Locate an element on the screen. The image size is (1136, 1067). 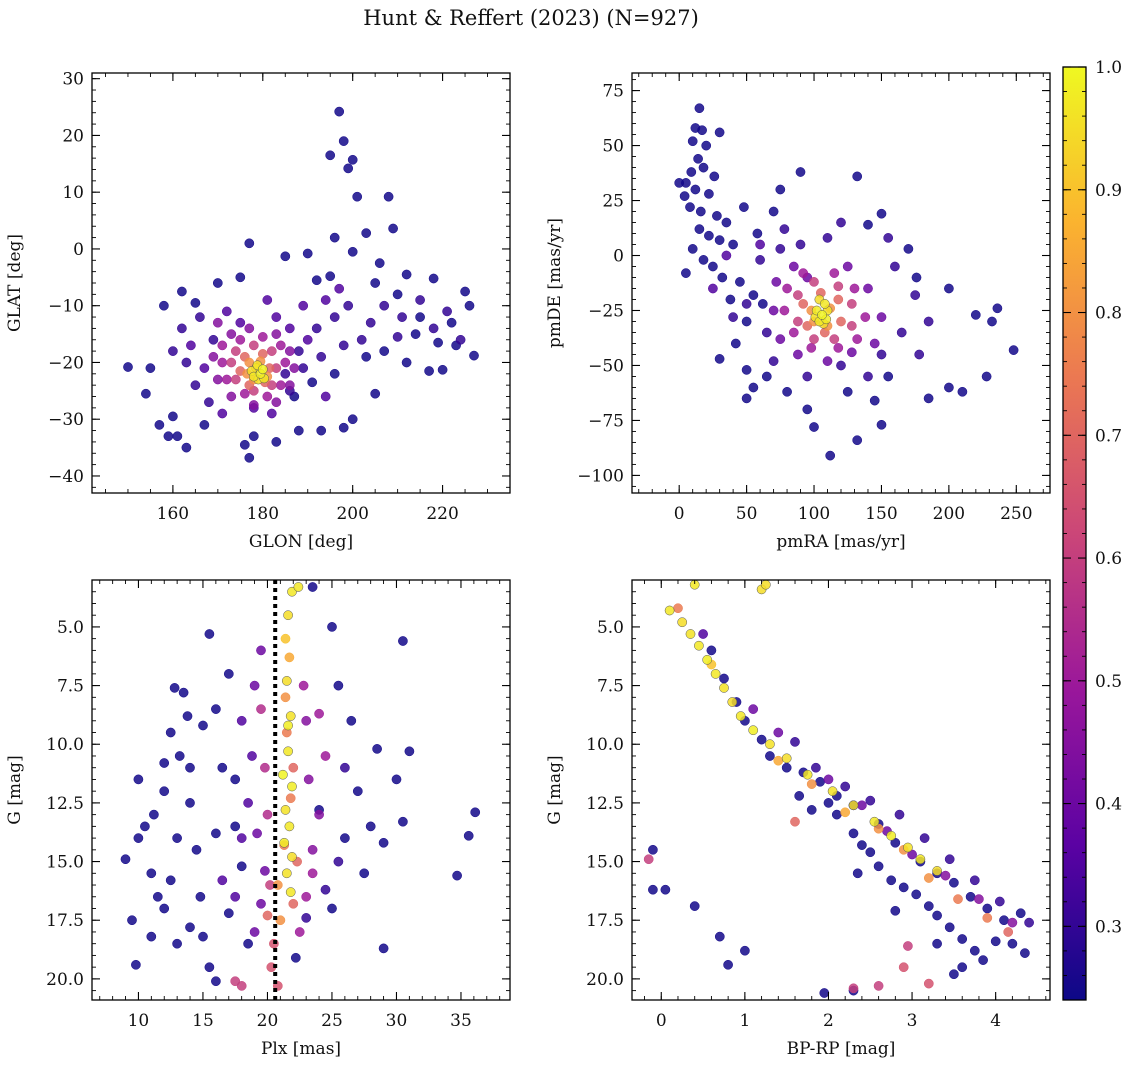
x-tick-label: 220 is located at coordinates (442, 514).